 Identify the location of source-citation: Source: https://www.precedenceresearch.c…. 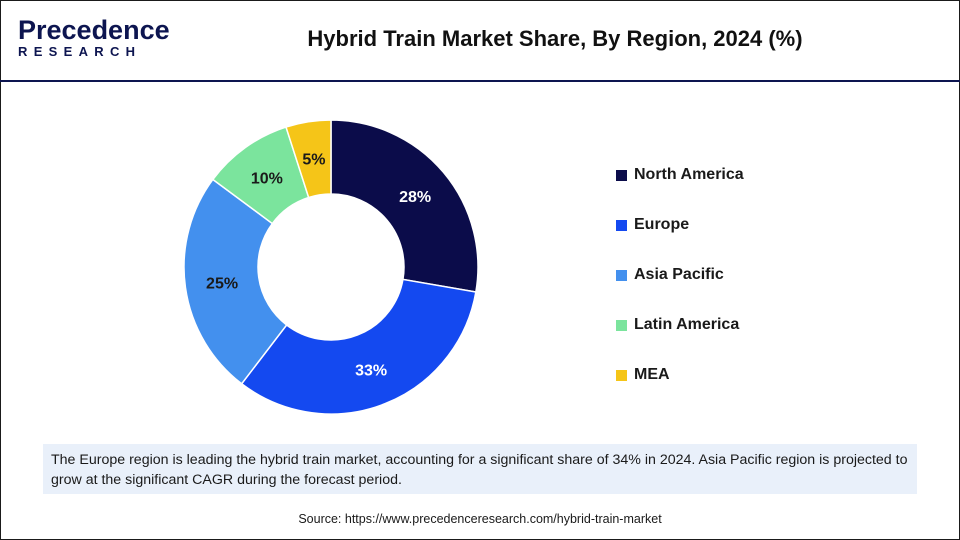
(480, 519).